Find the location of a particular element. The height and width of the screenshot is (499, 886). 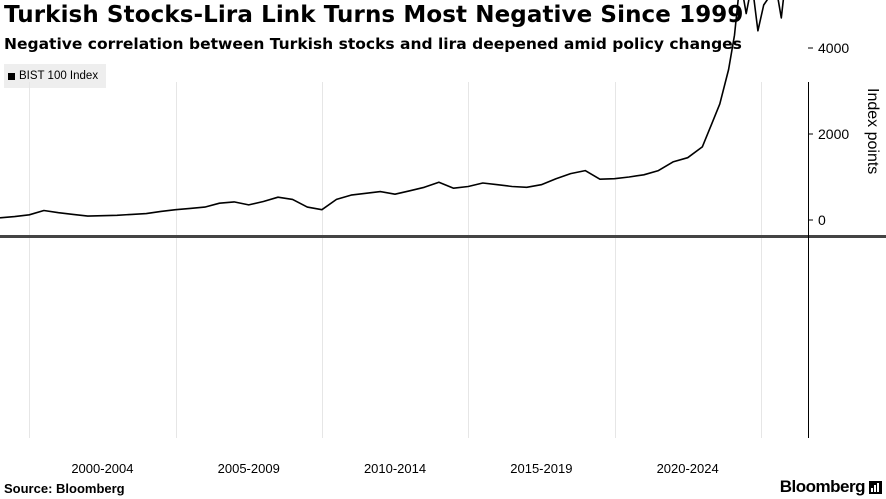

y-axis-label: Index points is located at coordinates (872, 131).